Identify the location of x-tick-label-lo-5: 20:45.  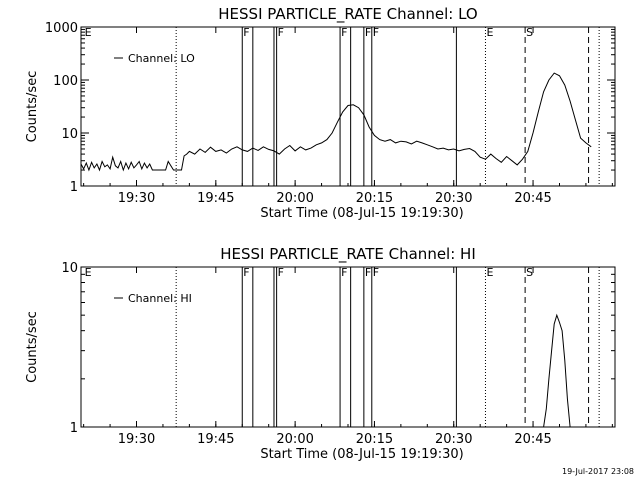
(532, 198).